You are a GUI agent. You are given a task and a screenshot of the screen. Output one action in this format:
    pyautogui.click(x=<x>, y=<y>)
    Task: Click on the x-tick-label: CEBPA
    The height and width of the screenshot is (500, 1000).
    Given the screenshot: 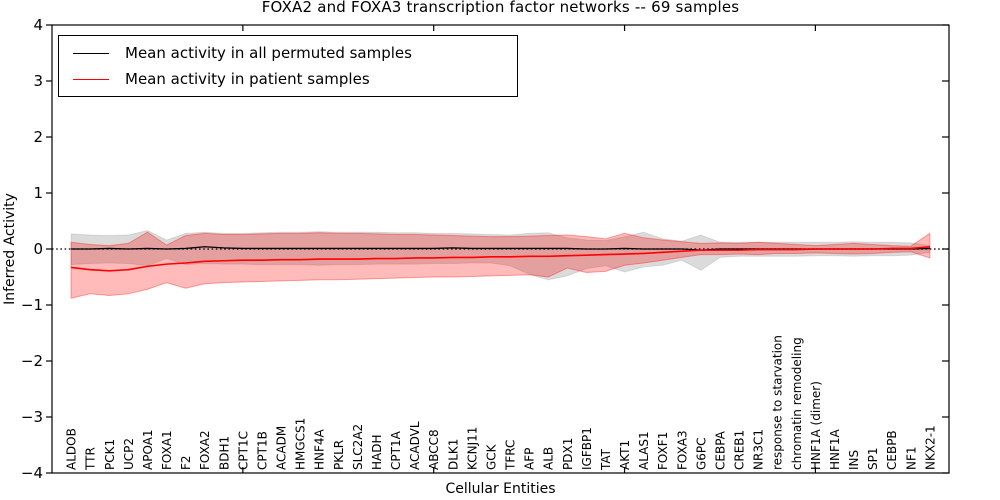 What is the action you would take?
    pyautogui.click(x=720, y=450)
    